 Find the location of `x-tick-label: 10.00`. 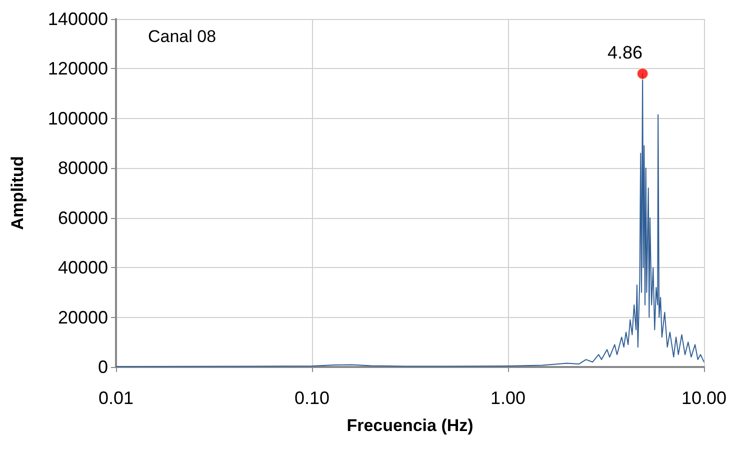

x-tick-label: 10.00 is located at coordinates (704, 398).